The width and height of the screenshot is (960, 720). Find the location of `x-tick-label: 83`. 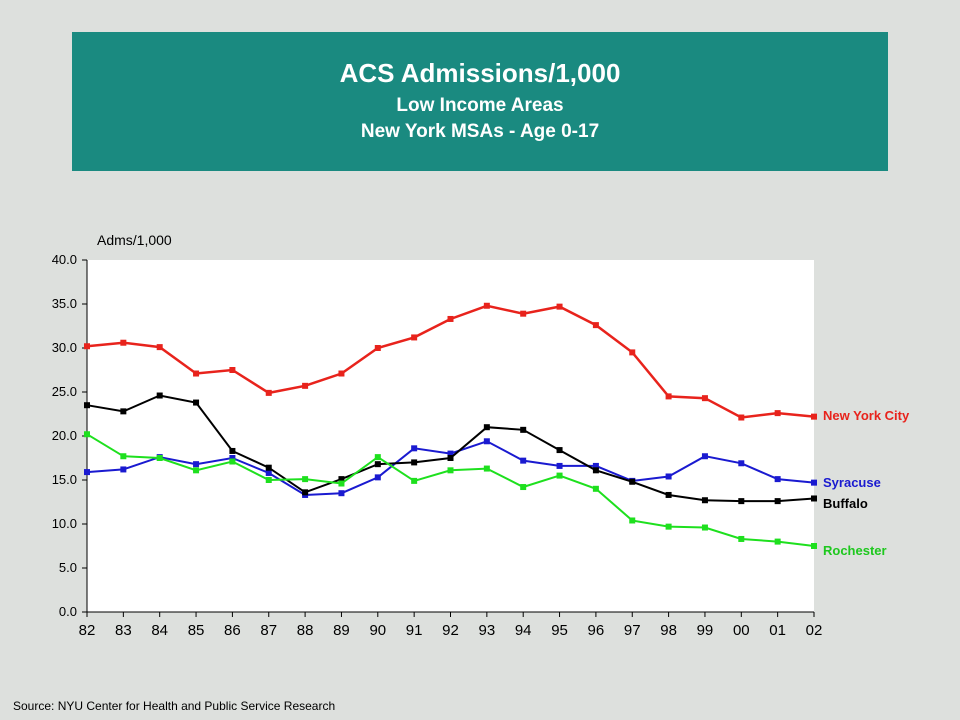

x-tick-label: 83 is located at coordinates (123, 630).